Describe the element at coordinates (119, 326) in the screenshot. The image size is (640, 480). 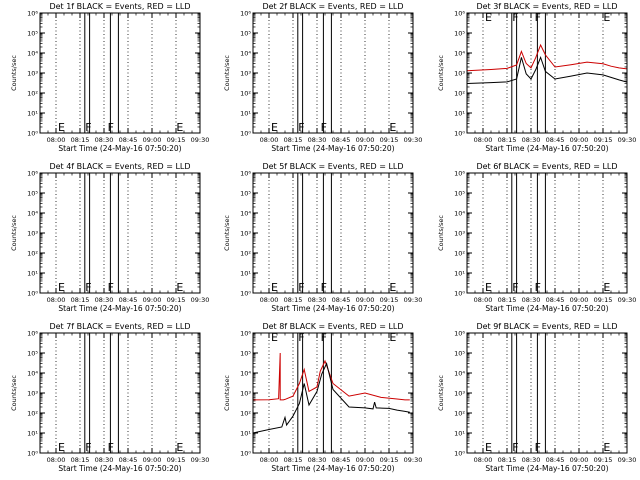
I see `panel-title: Det 7f BLACK = Events, RED = LLD` at that location.